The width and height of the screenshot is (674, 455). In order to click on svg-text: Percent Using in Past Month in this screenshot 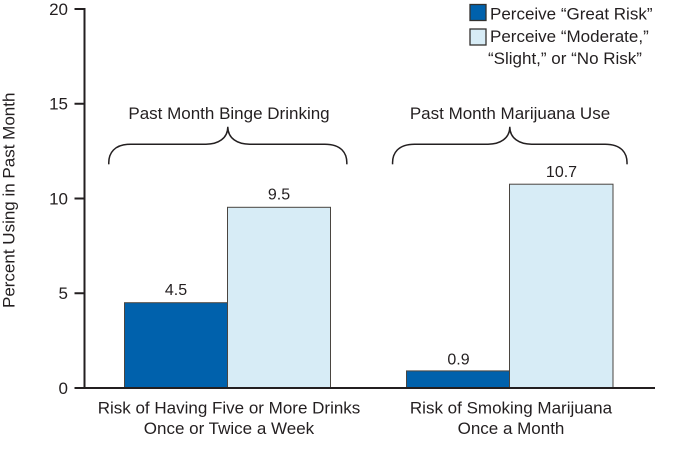, I will do `click(9, 200)`.